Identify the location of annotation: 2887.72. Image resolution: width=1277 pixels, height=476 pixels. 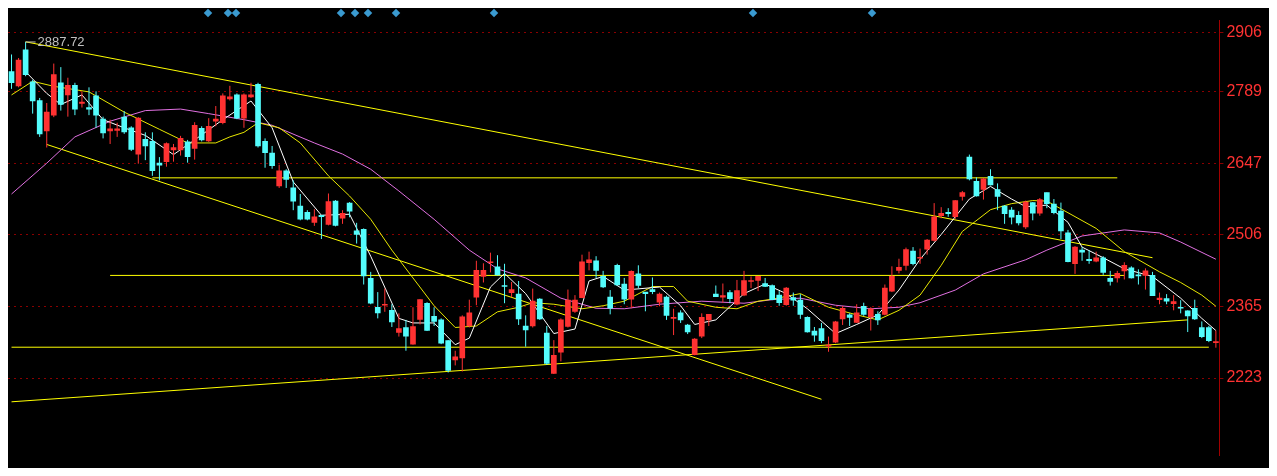
(61, 41).